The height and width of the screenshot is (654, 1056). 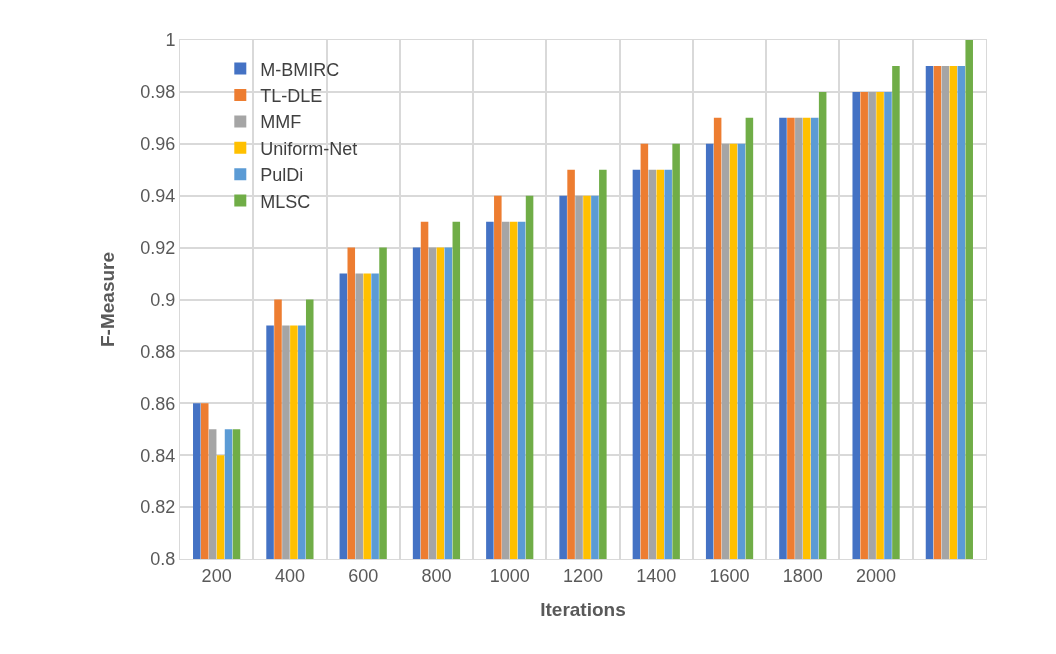 What do you see at coordinates (158, 403) in the screenshot?
I see `y-tick-label: 0.86` at bounding box center [158, 403].